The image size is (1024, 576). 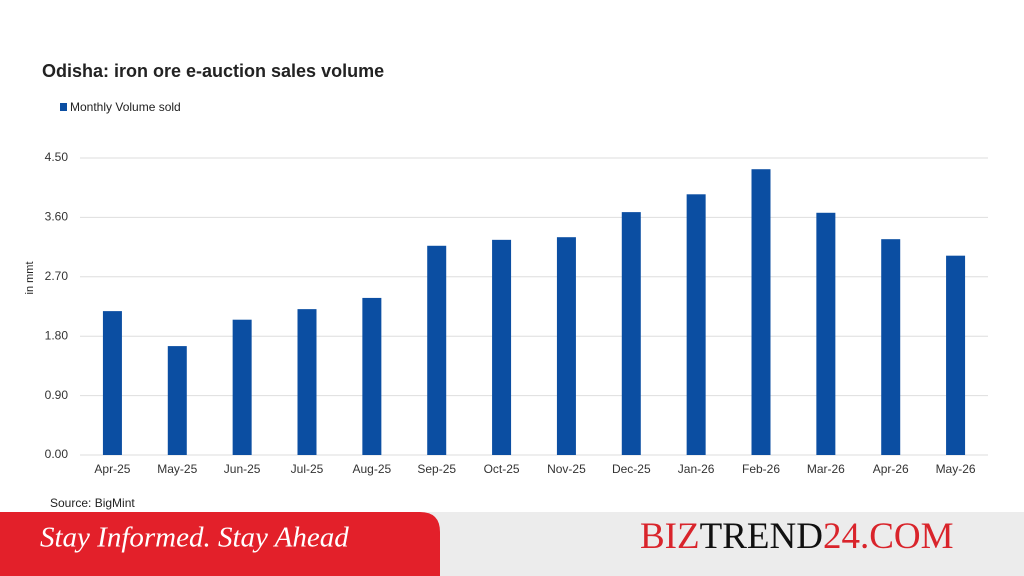 What do you see at coordinates (57, 157) in the screenshot?
I see `y-tick-label: 4.50` at bounding box center [57, 157].